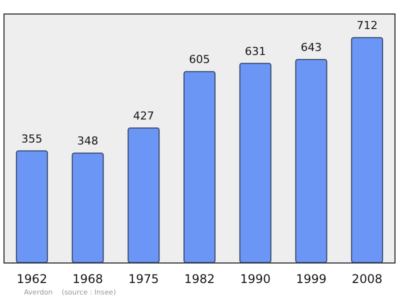 This screenshot has width=400, height=299. Describe the element at coordinates (199, 59) in the screenshot. I see `data-label: 605` at that location.